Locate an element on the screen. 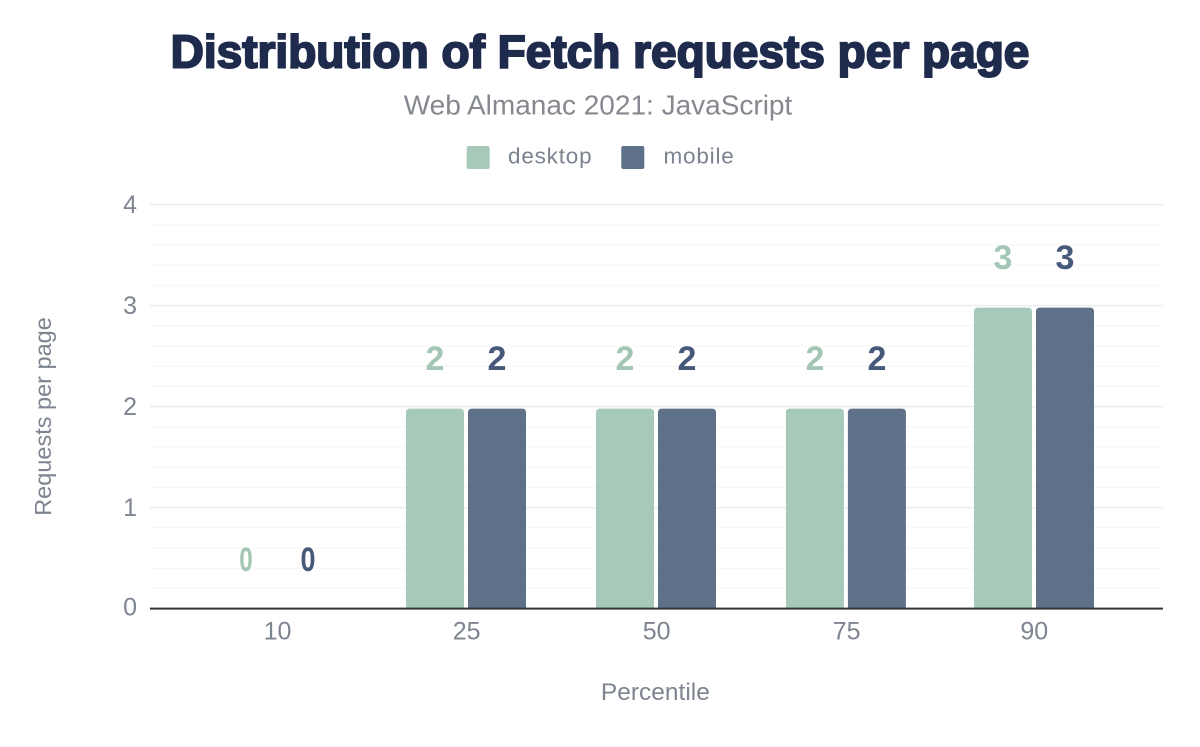 The image size is (1200, 747). svg-text:Distribution of Fetch requests: Distribution of Fetch requests per page is located at coordinates (600, 52).